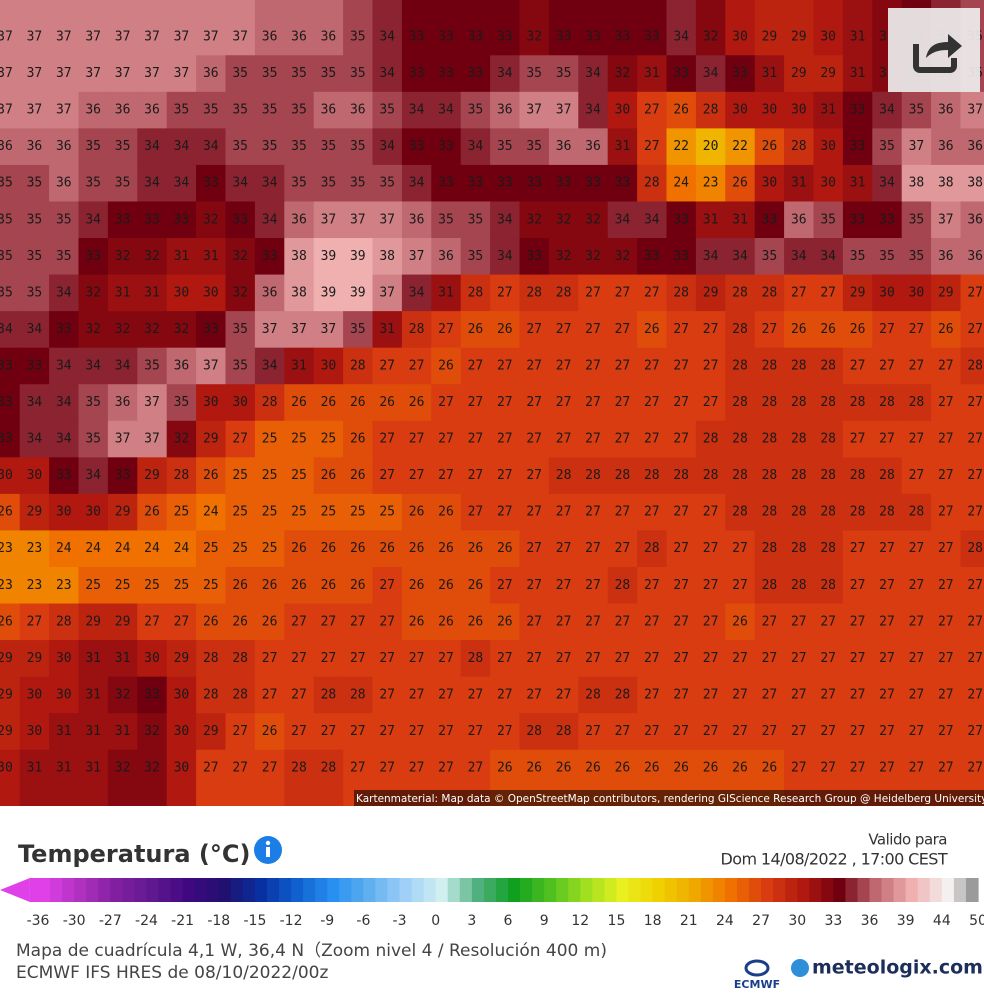  Describe the element at coordinates (942, 921) in the screenshot. I see `colorbar-tick-label: 44` at that location.